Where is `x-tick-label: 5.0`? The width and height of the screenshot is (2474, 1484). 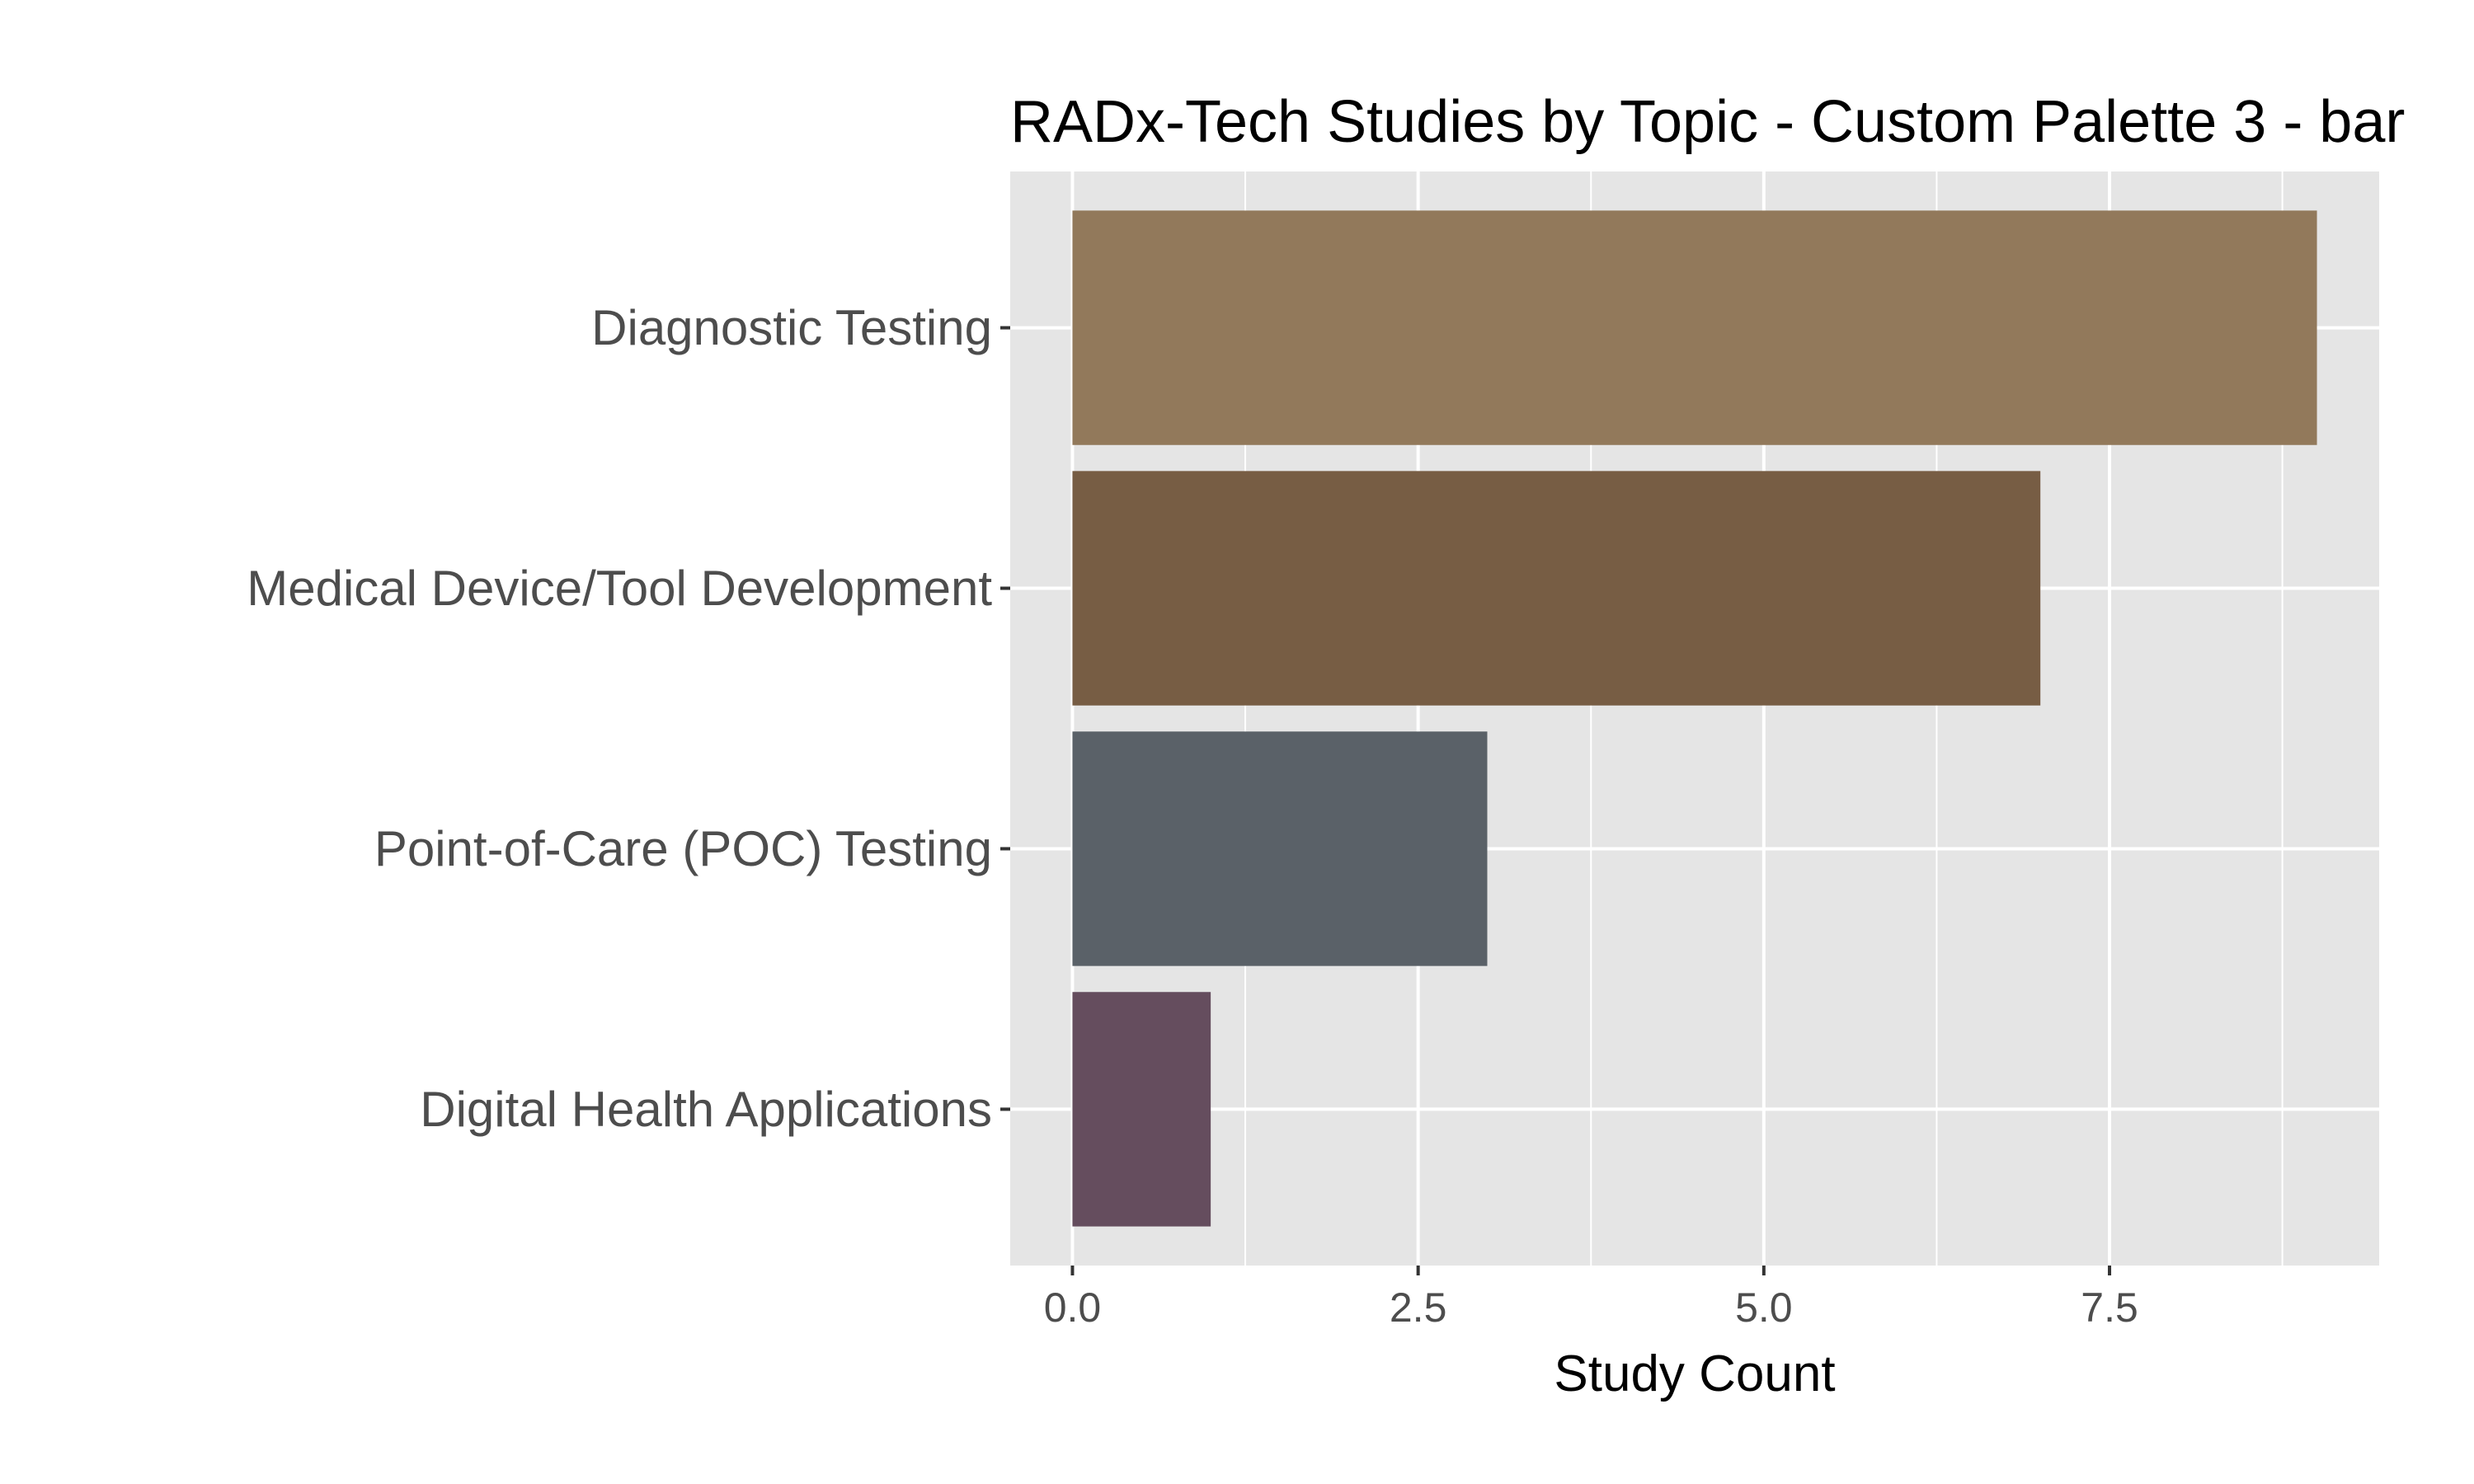
x-tick-label: 5.0 is located at coordinates (1764, 1307).